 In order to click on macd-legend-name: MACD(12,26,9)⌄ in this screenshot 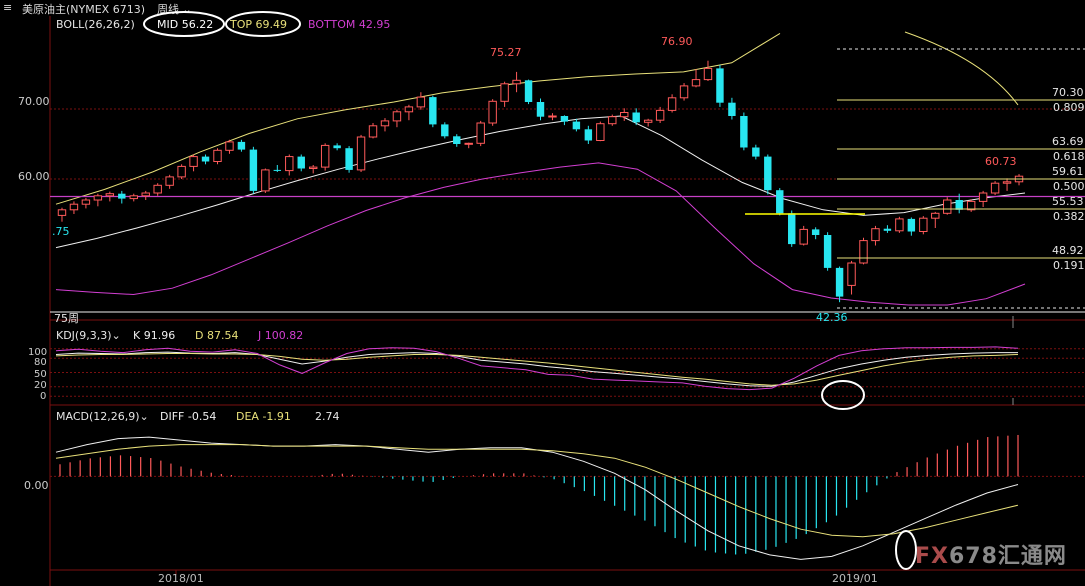, I will do `click(102, 416)`.